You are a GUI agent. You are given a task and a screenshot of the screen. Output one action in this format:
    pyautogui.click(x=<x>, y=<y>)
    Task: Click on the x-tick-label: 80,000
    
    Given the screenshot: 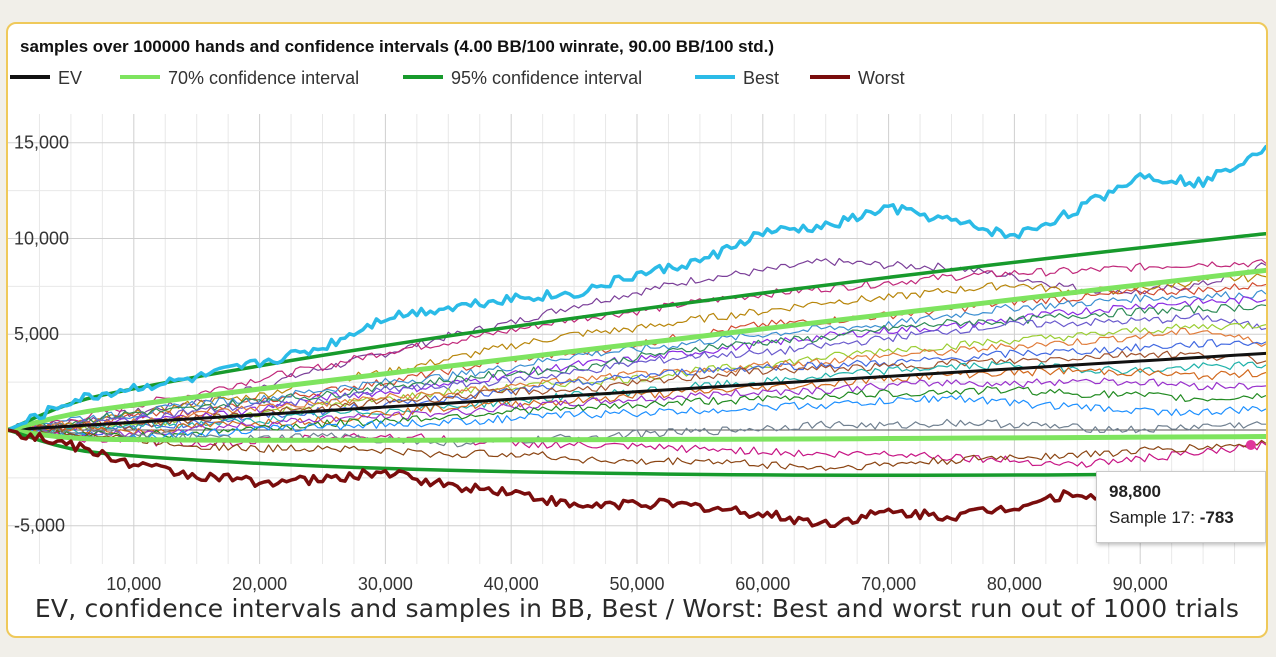 What is the action you would take?
    pyautogui.click(x=1014, y=584)
    